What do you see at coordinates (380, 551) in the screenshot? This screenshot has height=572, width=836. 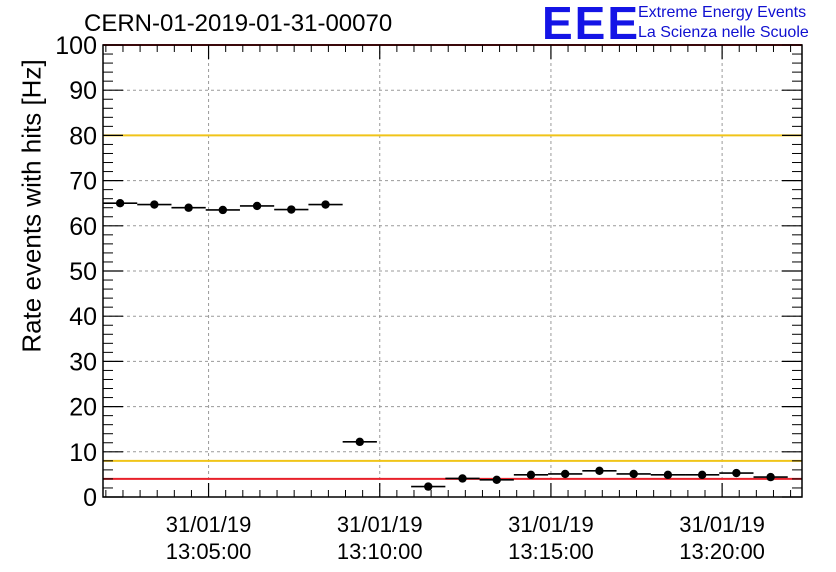 I see `x-tick-label-time: 13:10:00` at bounding box center [380, 551].